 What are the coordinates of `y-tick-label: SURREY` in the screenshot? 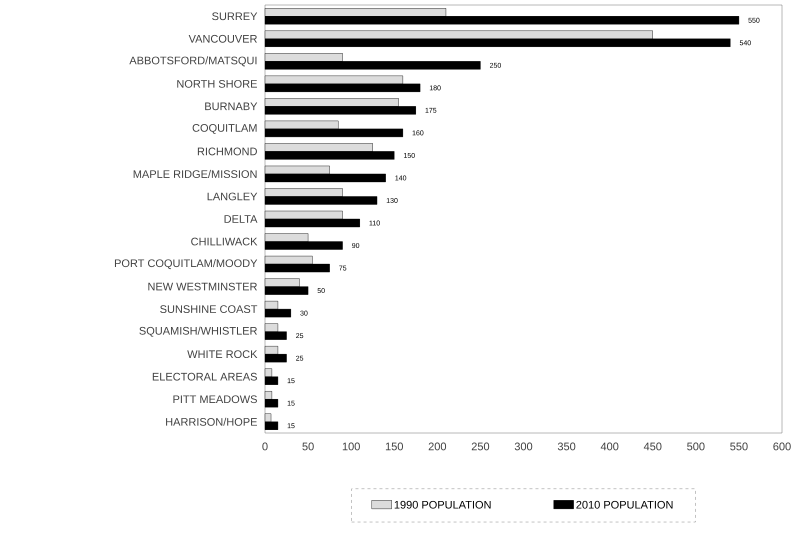 It's located at (235, 16).